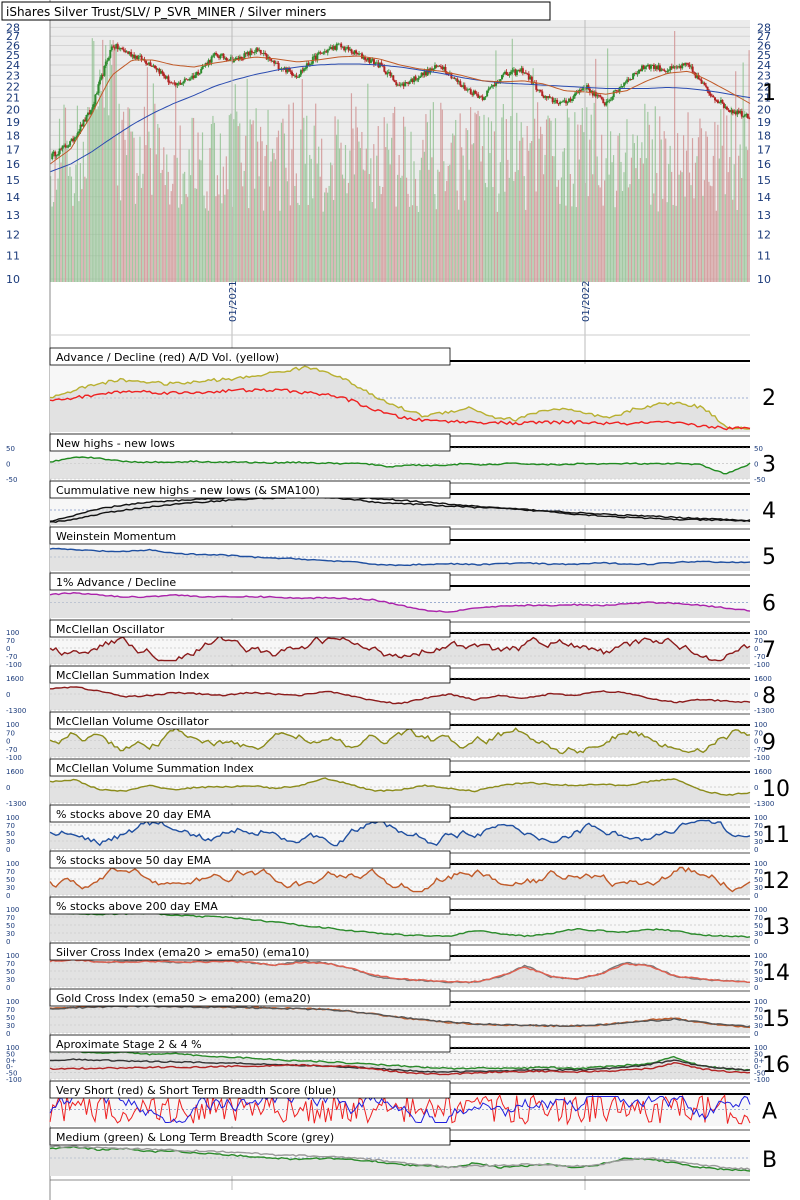 The image size is (800, 1200). I want to click on price-tick-right: 16, so click(764, 164).